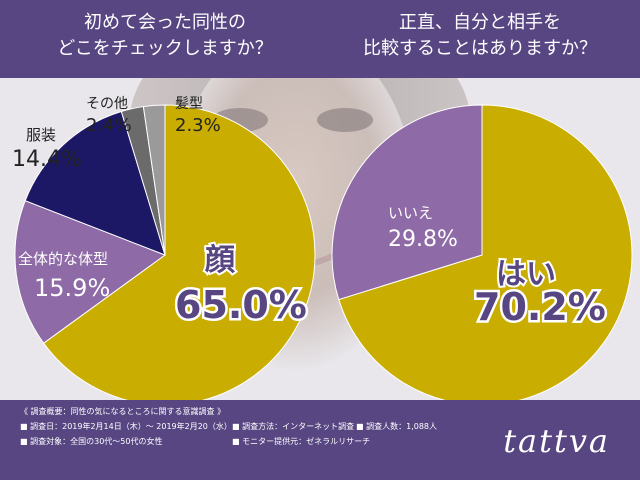 The image size is (640, 480). I want to click on pie0-value-3: 2.4%, so click(109, 125).